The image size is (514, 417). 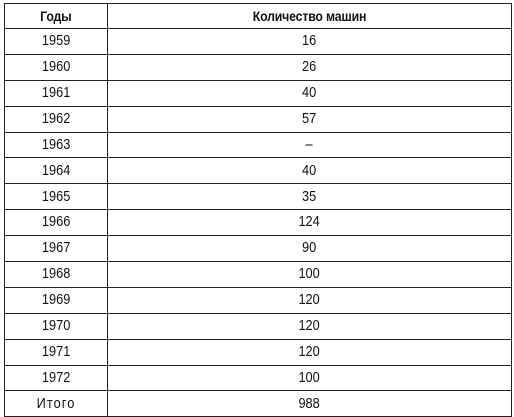 I want to click on total-value-cell: 988, so click(x=309, y=403).